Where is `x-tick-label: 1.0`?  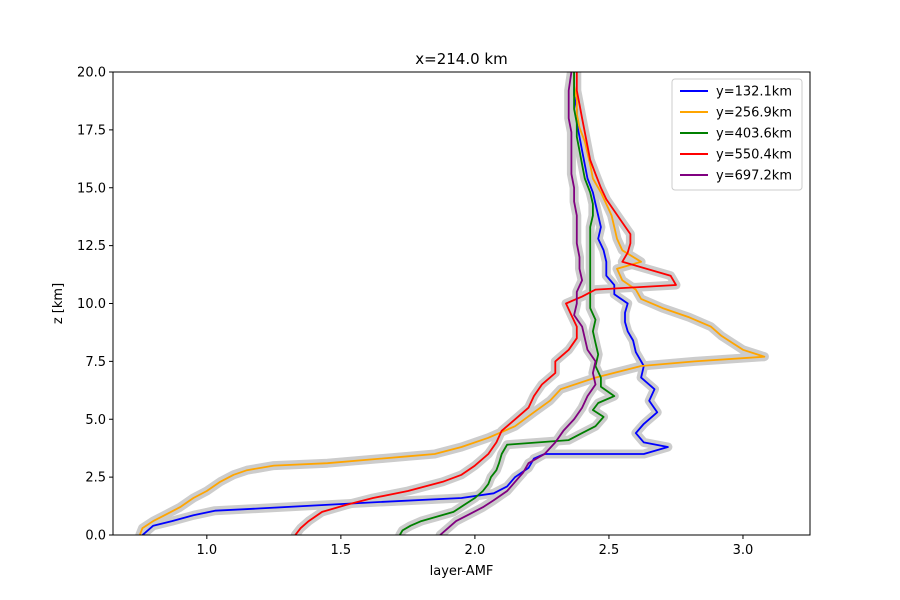
x-tick-label: 1.0 is located at coordinates (206, 550).